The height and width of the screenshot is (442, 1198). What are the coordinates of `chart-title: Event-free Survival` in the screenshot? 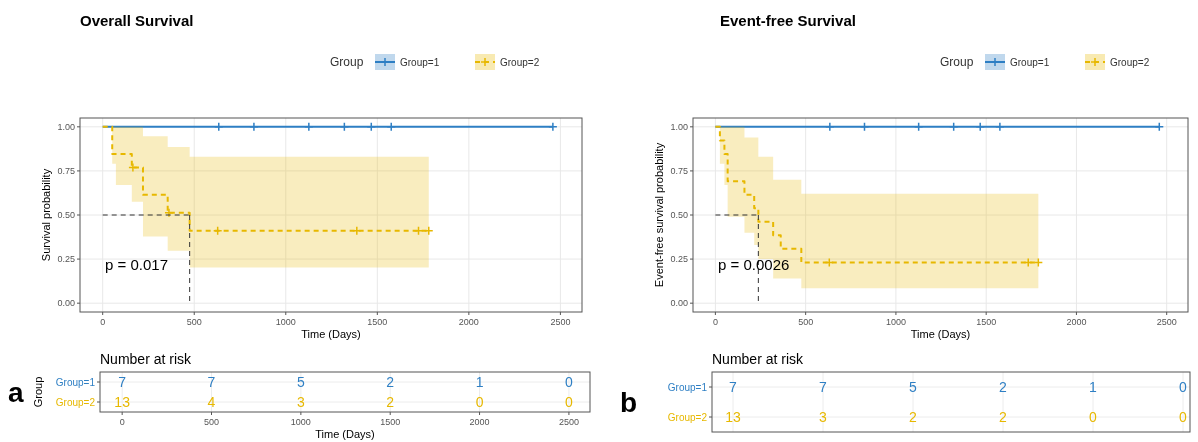 It's located at (788, 20).